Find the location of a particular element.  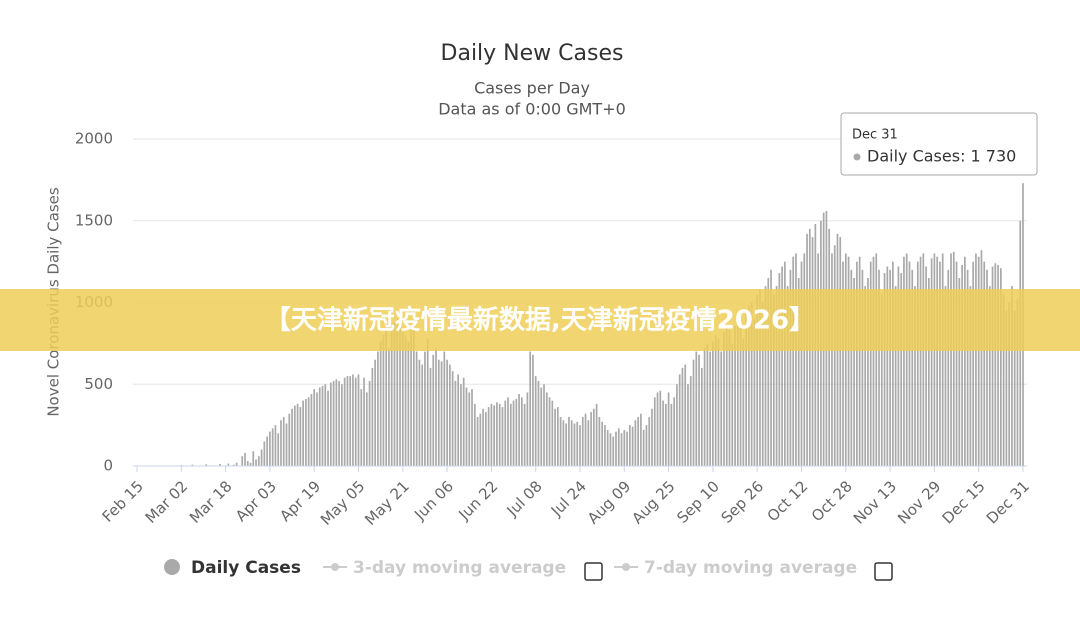

legend-symbol is located at coordinates (335, 567).